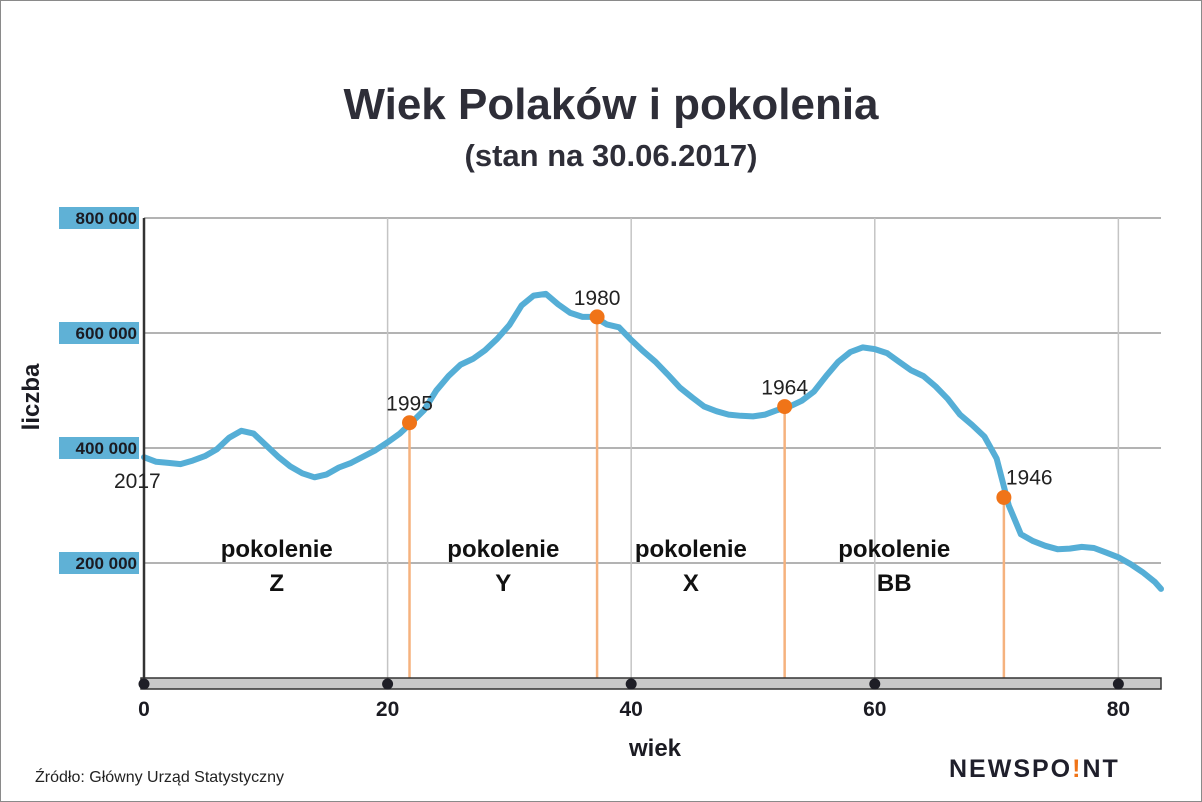 The image size is (1202, 802). I want to click on brand-logo-right: NT, so click(1100, 769).